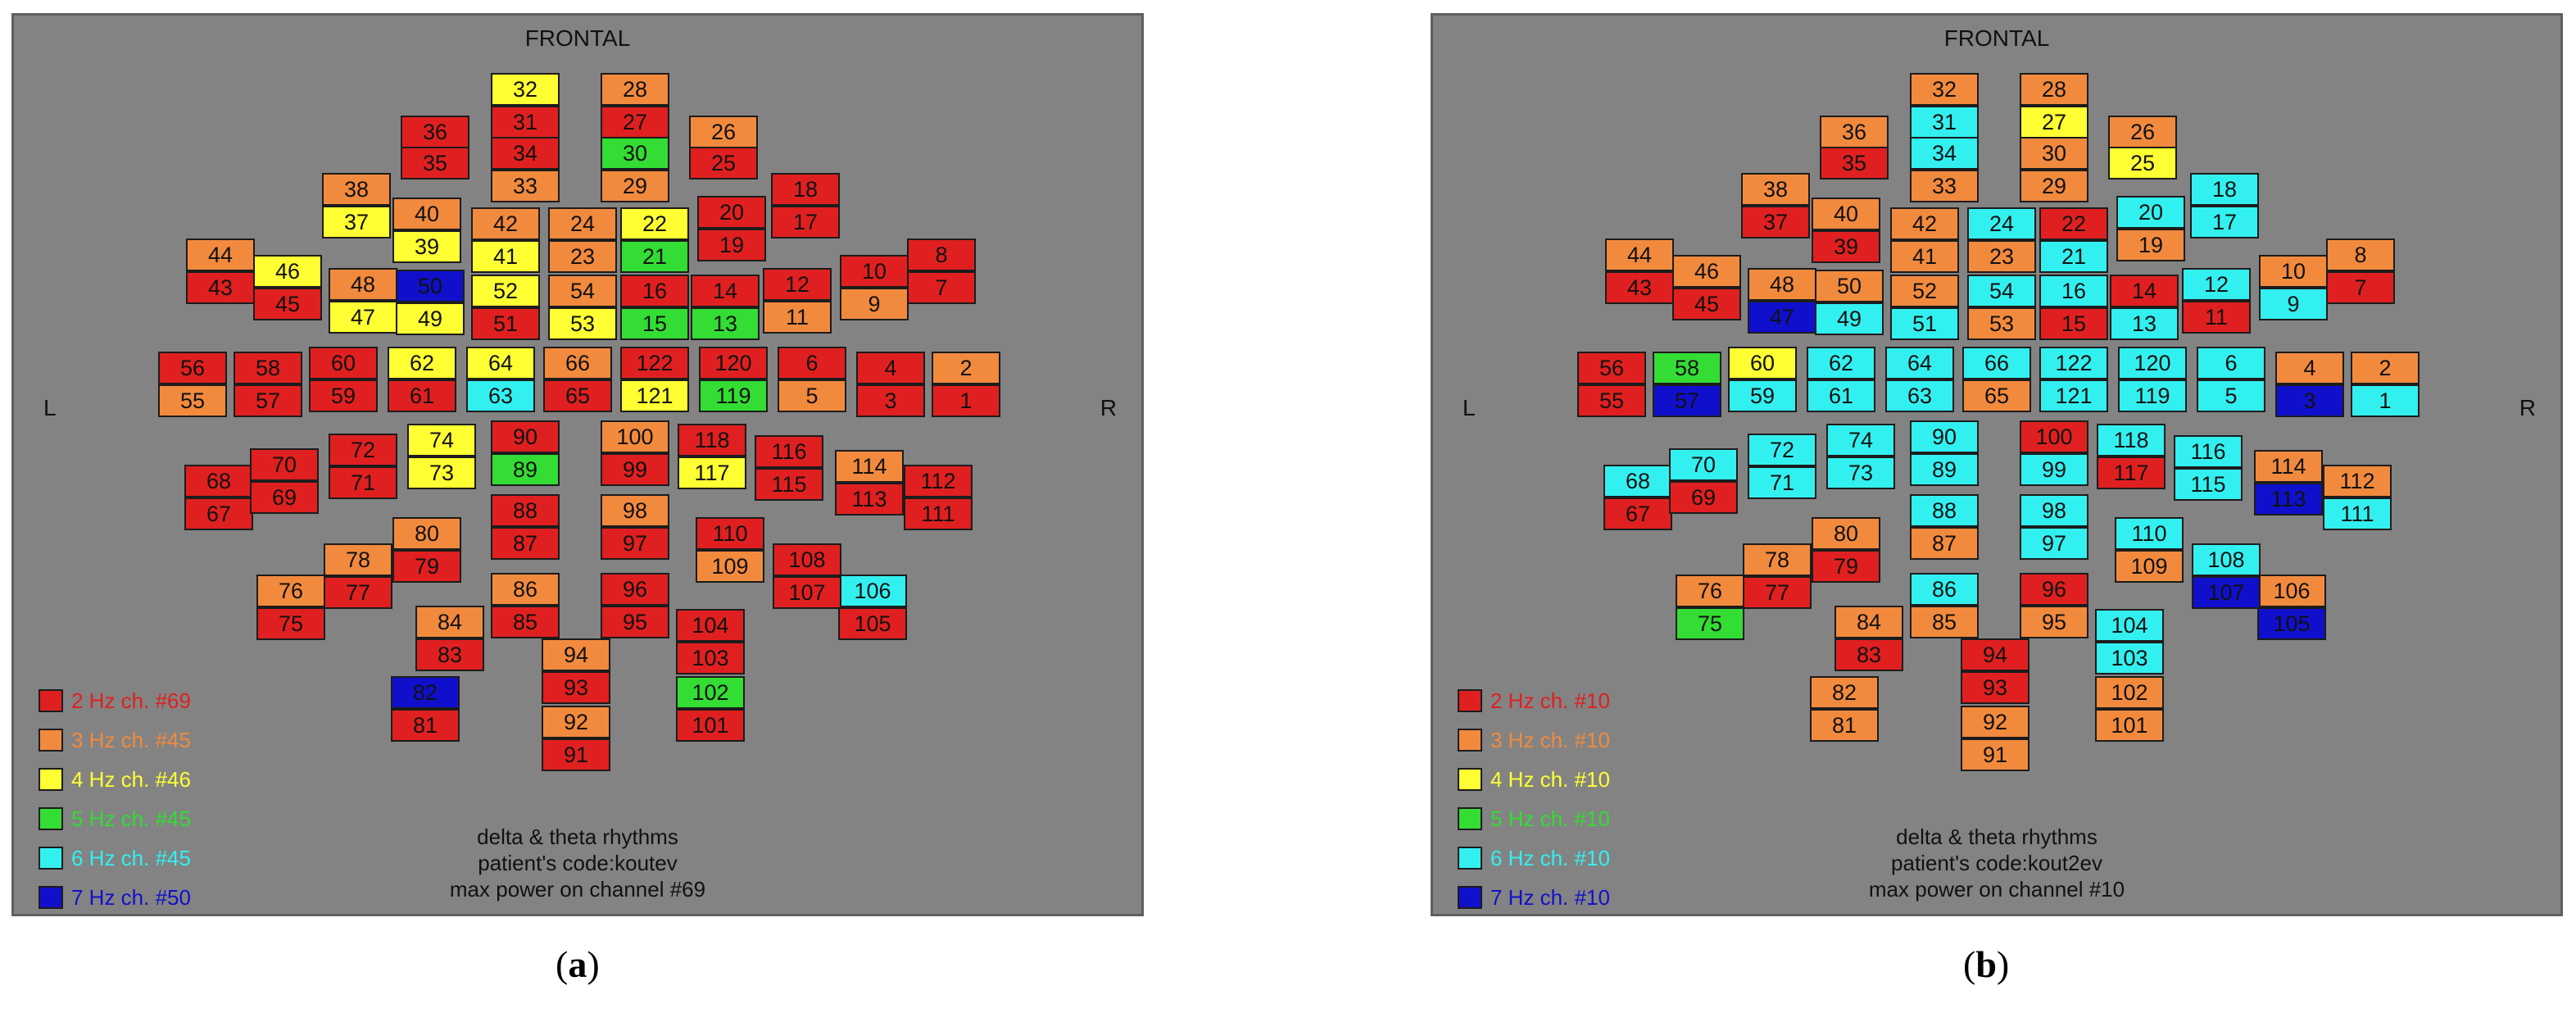 The height and width of the screenshot is (1022, 2576). Describe the element at coordinates (2054, 543) in the screenshot. I see `channel-97: 97` at that location.